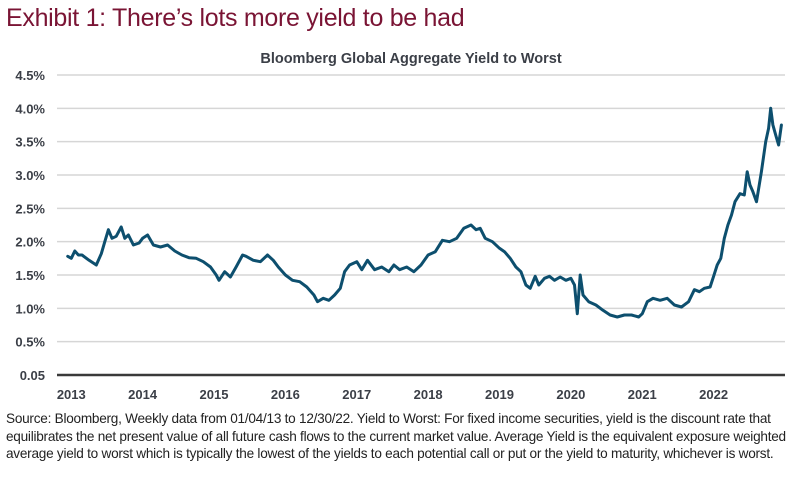  What do you see at coordinates (570, 394) in the screenshot?
I see `x-tick-label: 2020` at bounding box center [570, 394].